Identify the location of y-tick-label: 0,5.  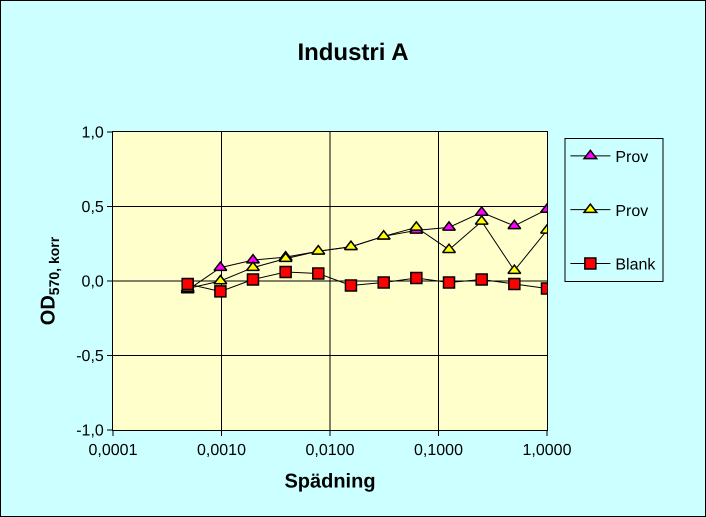
(93, 207).